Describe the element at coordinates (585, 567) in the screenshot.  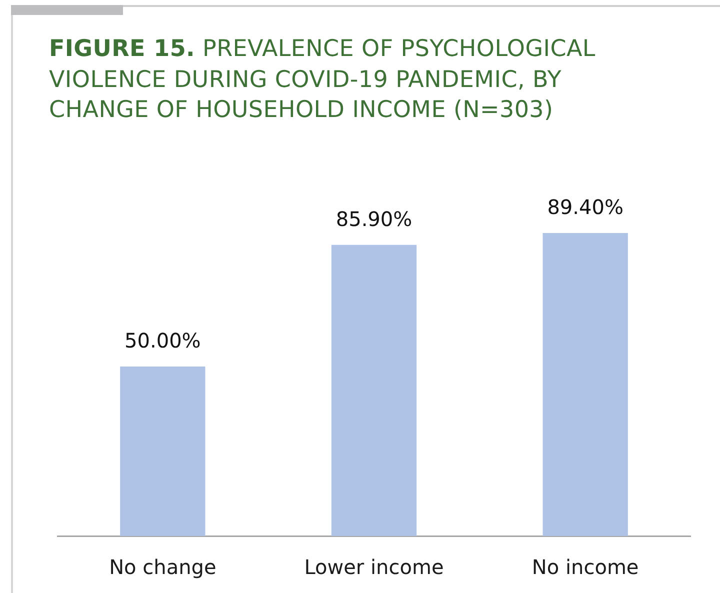
I see `x-tick-label: No income` at that location.